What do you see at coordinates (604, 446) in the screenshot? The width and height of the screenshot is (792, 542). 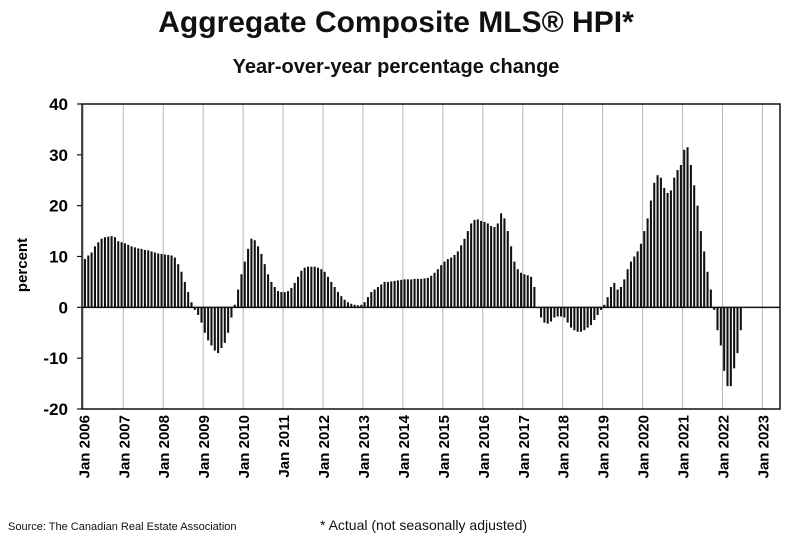 I see `x-tick-label: Jan 2019` at bounding box center [604, 446].